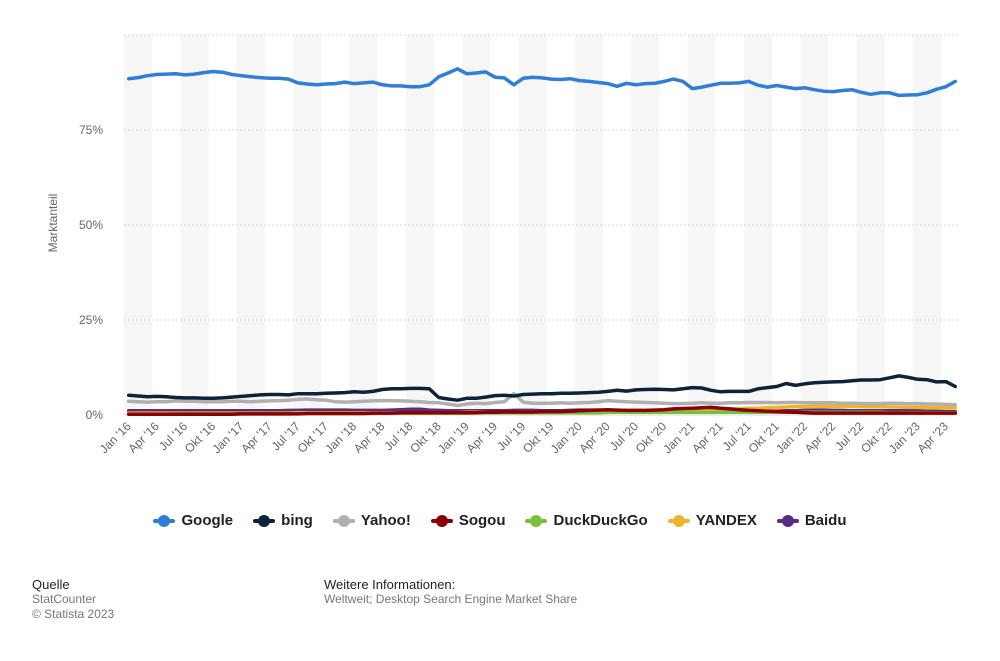  I want to click on legend-item-google: Google, so click(193, 520).